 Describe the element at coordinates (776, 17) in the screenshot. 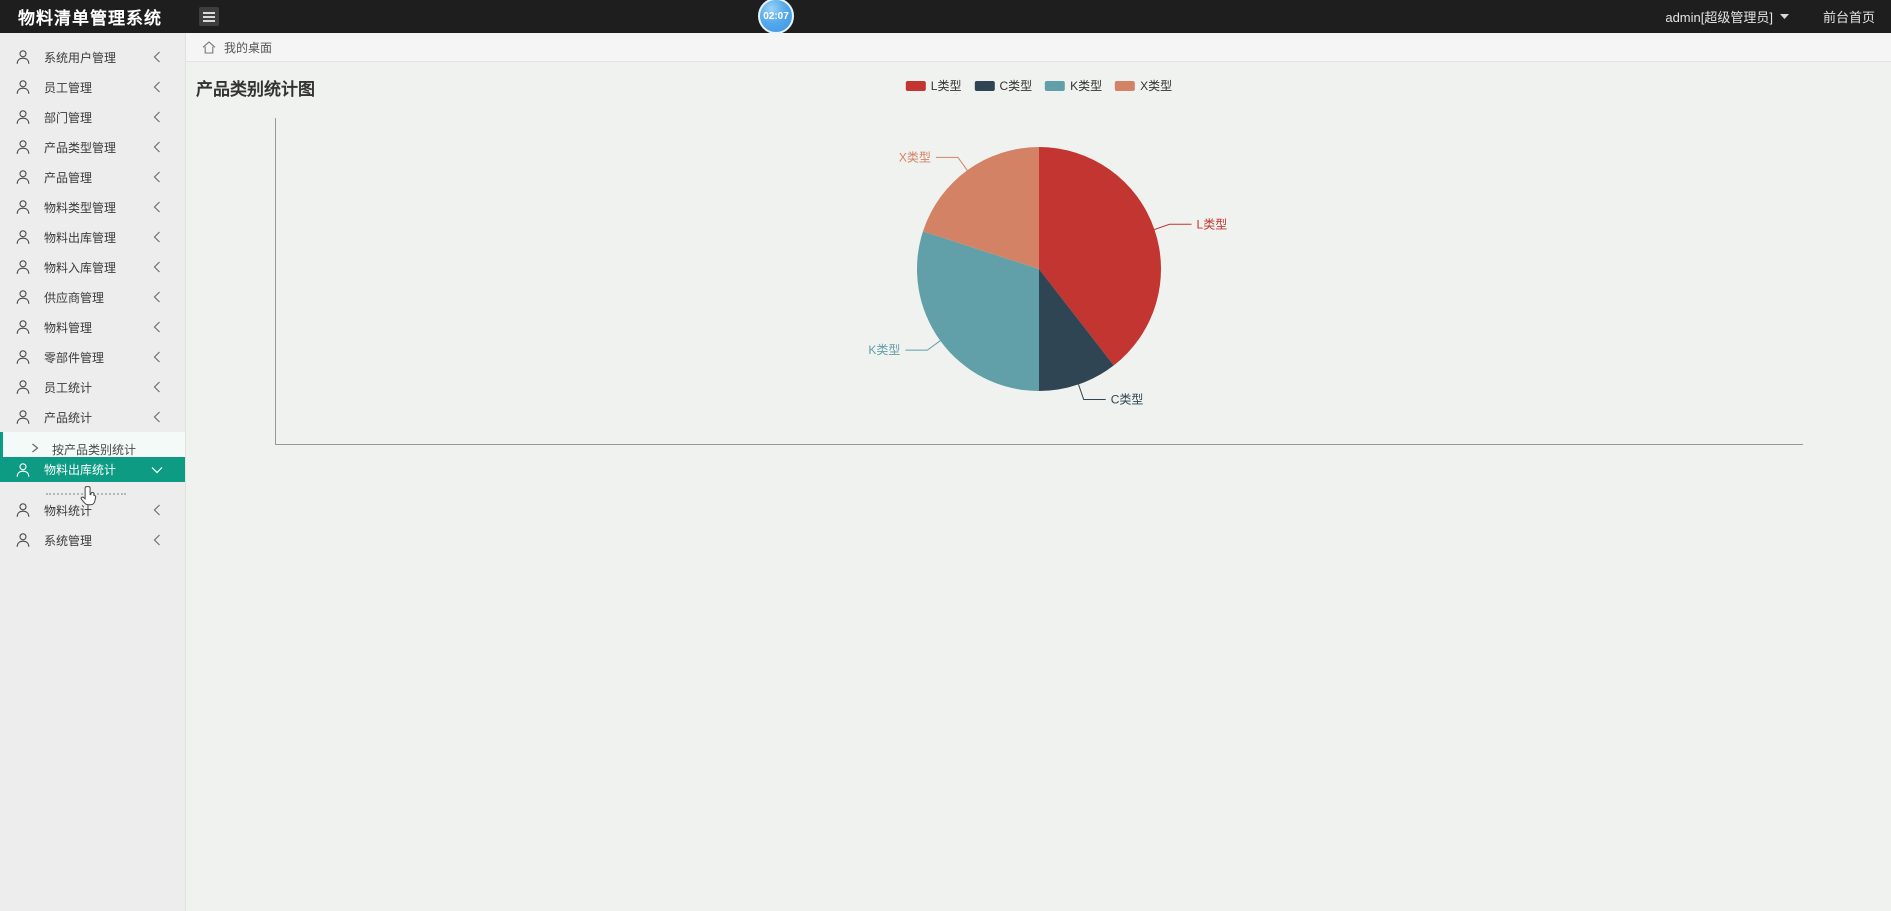

I see `clock-avatar-badge: 02:07` at that location.